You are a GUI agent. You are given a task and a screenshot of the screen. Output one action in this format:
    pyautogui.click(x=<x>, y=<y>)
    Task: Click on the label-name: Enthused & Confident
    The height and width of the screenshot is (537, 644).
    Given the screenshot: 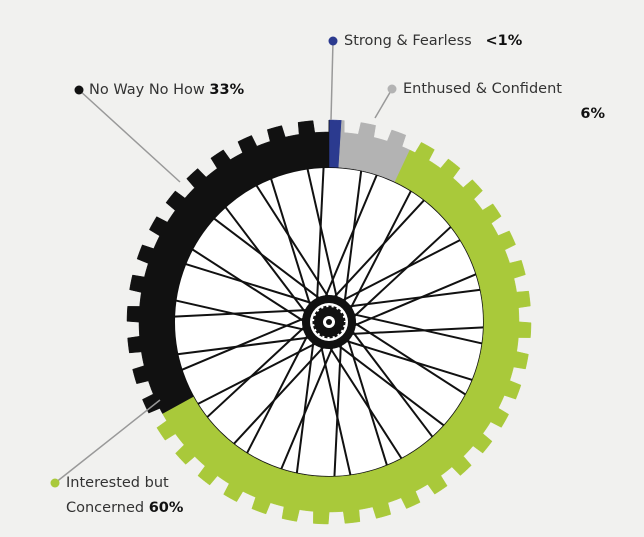 What is the action you would take?
    pyautogui.click(x=482, y=89)
    